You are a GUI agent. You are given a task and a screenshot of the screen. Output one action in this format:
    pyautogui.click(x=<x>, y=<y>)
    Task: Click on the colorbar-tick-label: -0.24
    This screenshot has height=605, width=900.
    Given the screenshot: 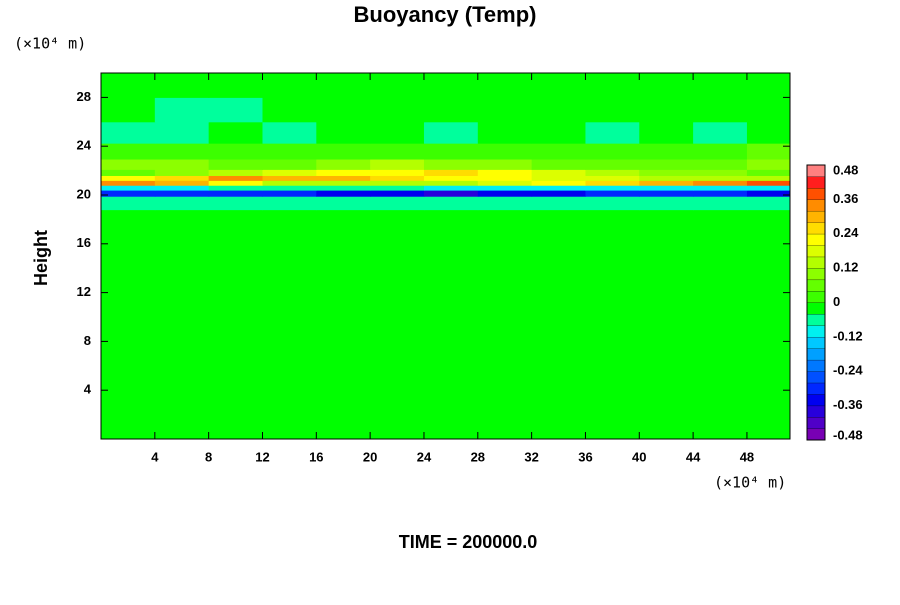 What is the action you would take?
    pyautogui.click(x=848, y=370)
    